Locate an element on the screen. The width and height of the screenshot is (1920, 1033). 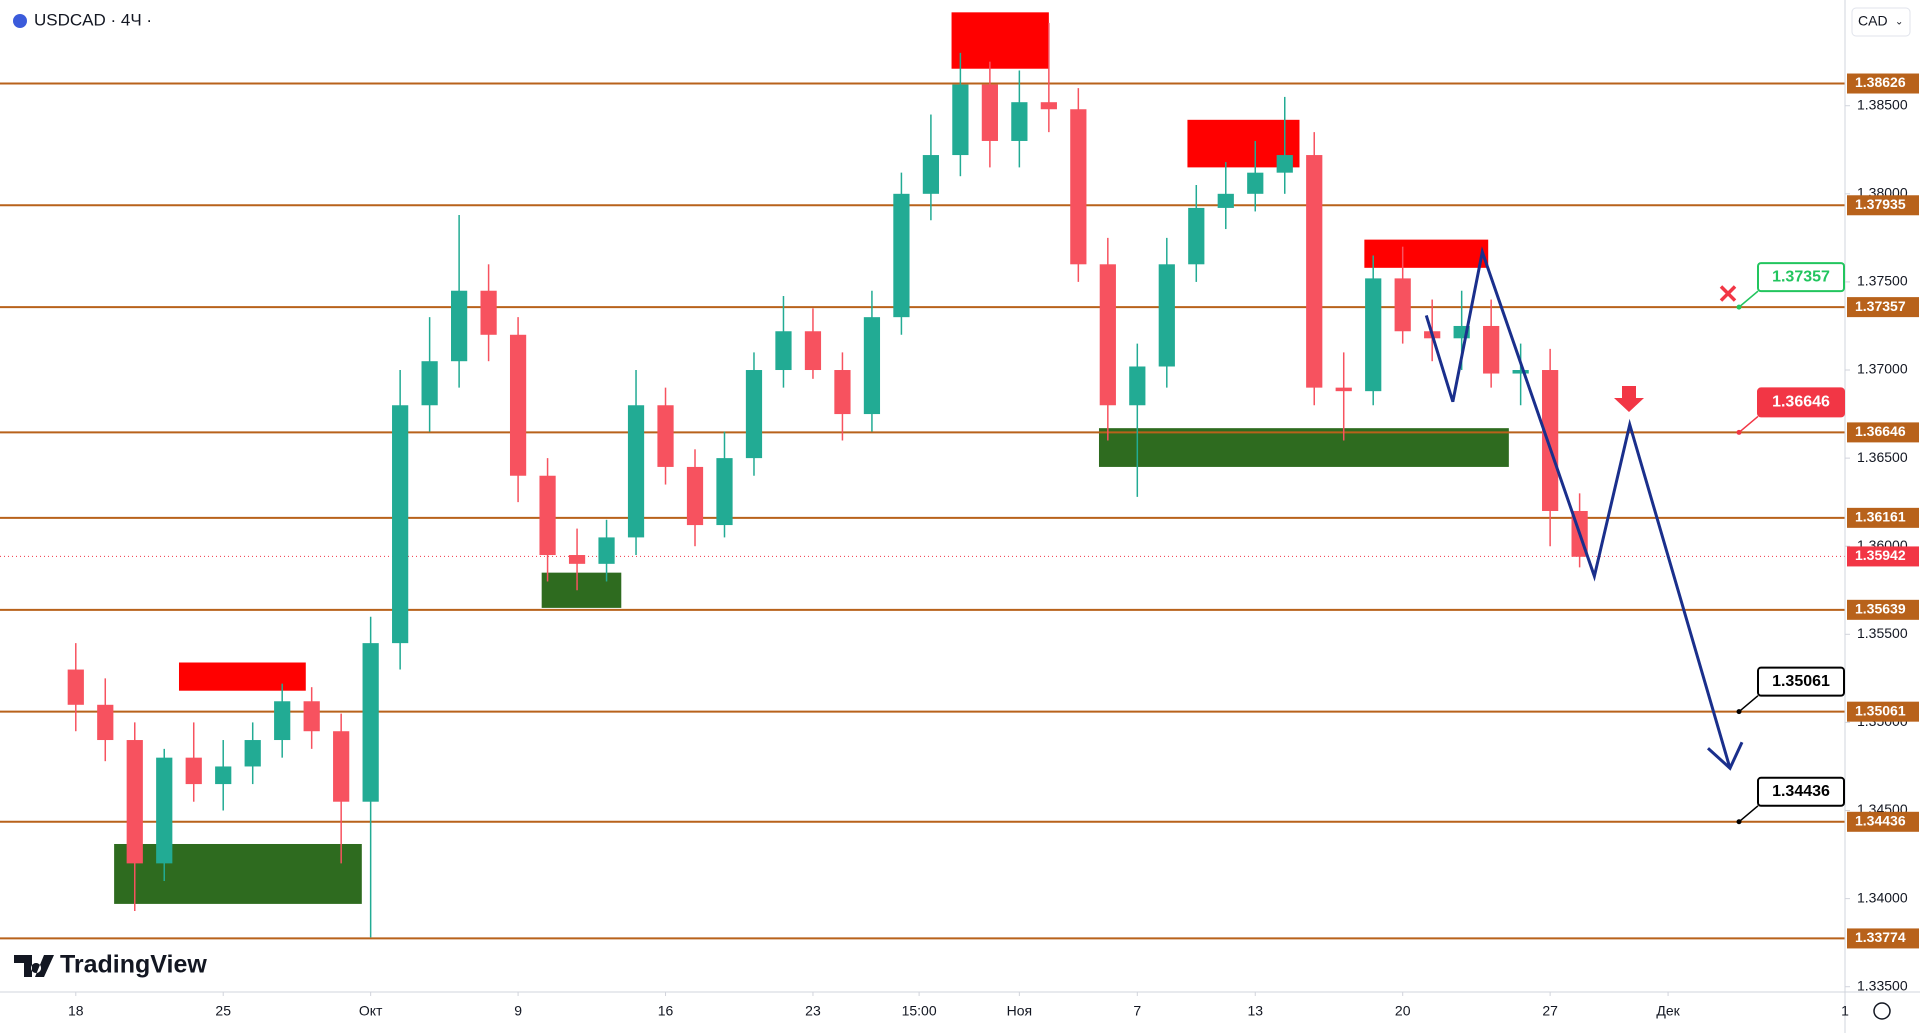
x-tick-label: 7 is located at coordinates (1137, 1011).